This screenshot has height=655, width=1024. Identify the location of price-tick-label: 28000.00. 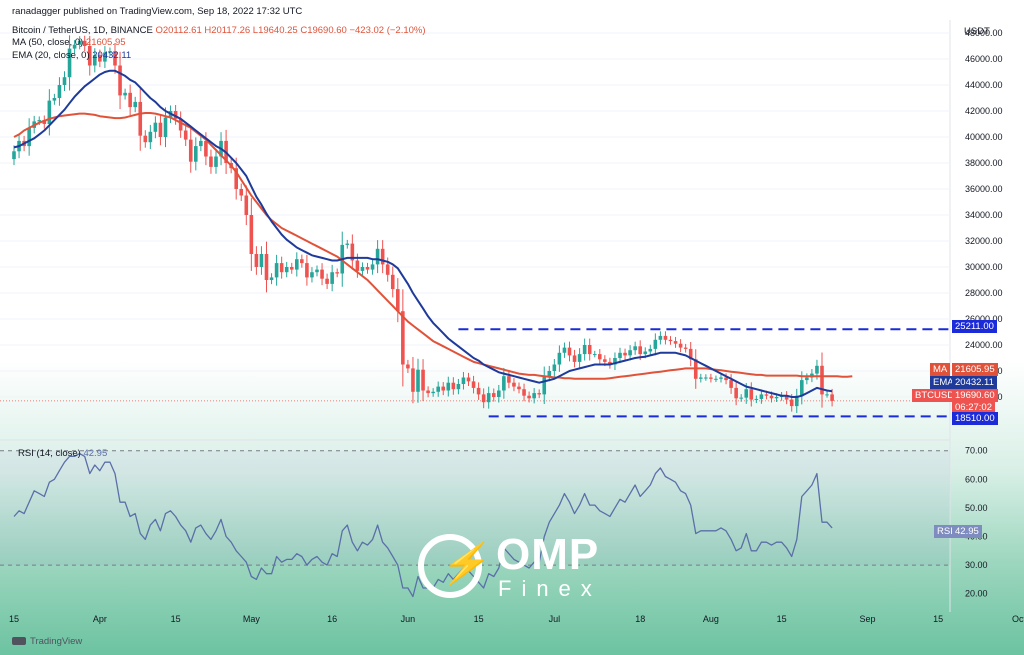
(984, 293).